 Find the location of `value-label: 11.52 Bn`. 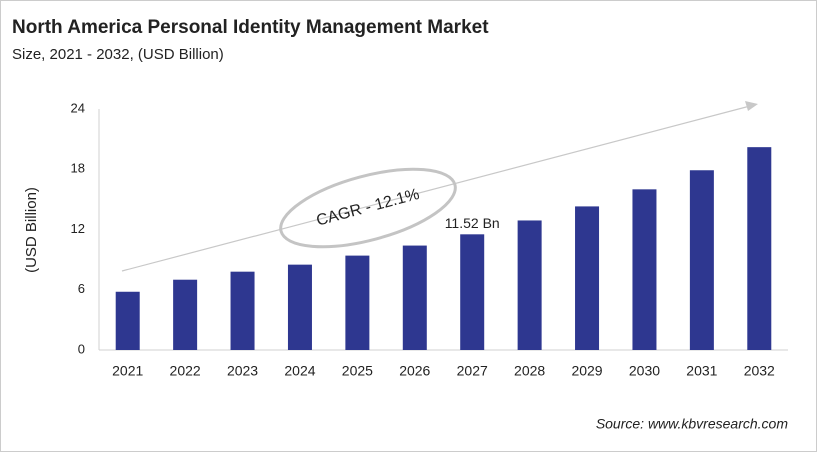

value-label: 11.52 Bn is located at coordinates (472, 223).